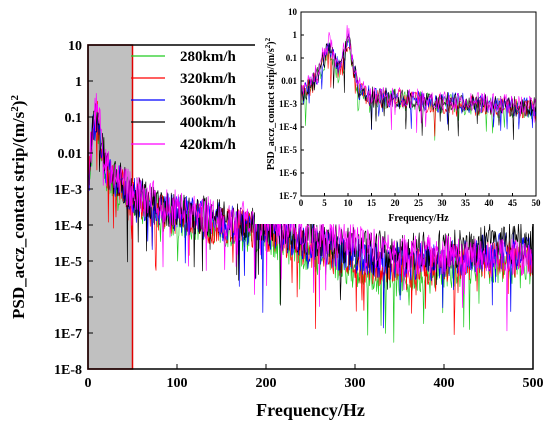 The width and height of the screenshot is (550, 429). What do you see at coordinates (396, 203) in the screenshot?
I see `x-tick-label: 20` at bounding box center [396, 203].